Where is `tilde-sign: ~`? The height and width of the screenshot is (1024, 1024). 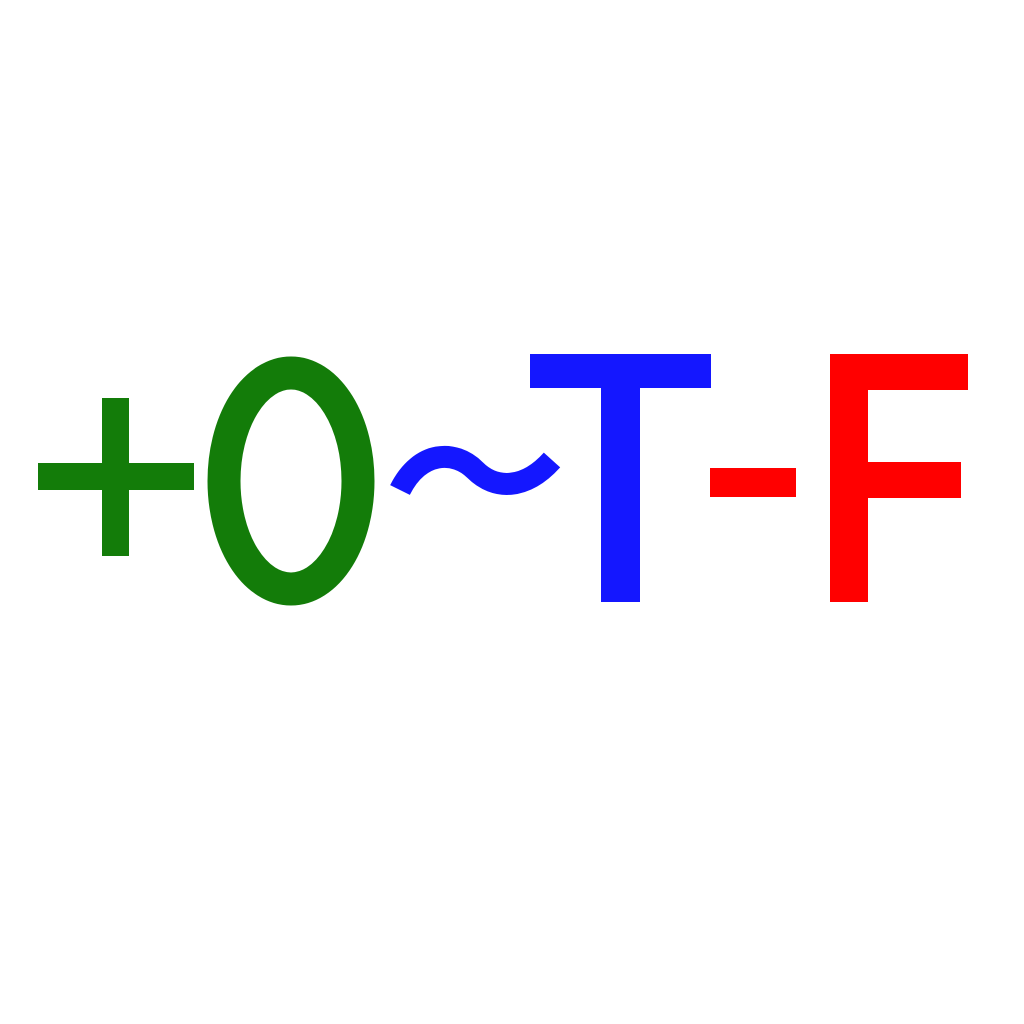
tilde-sign: ~ is located at coordinates (475, 471).